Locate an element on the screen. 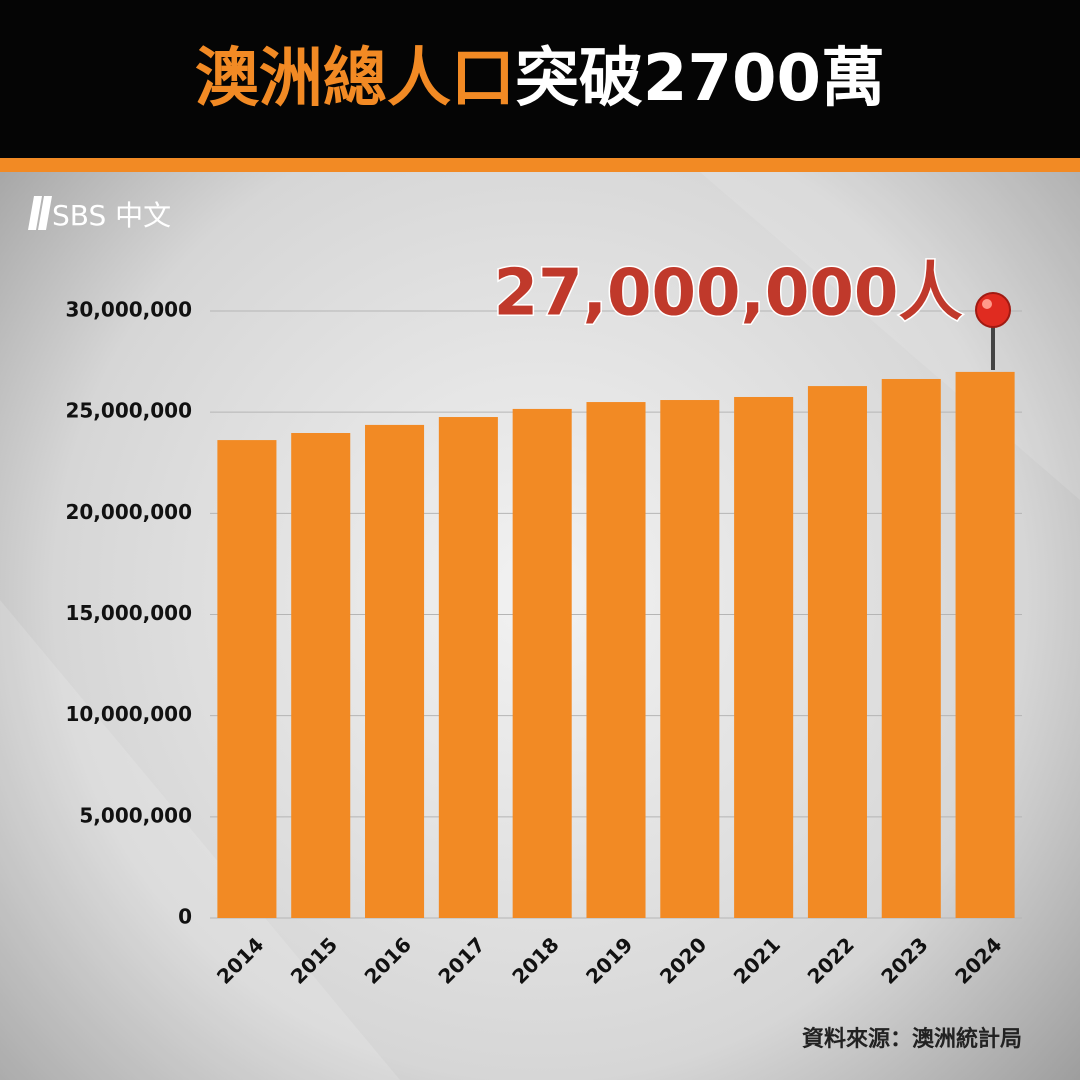  pin-head is located at coordinates (993, 310).